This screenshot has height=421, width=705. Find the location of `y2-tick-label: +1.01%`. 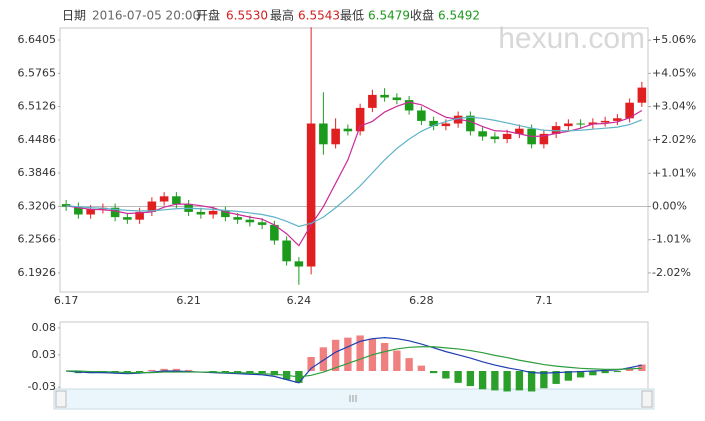

y2-tick-label: +1.01% is located at coordinates (674, 172).